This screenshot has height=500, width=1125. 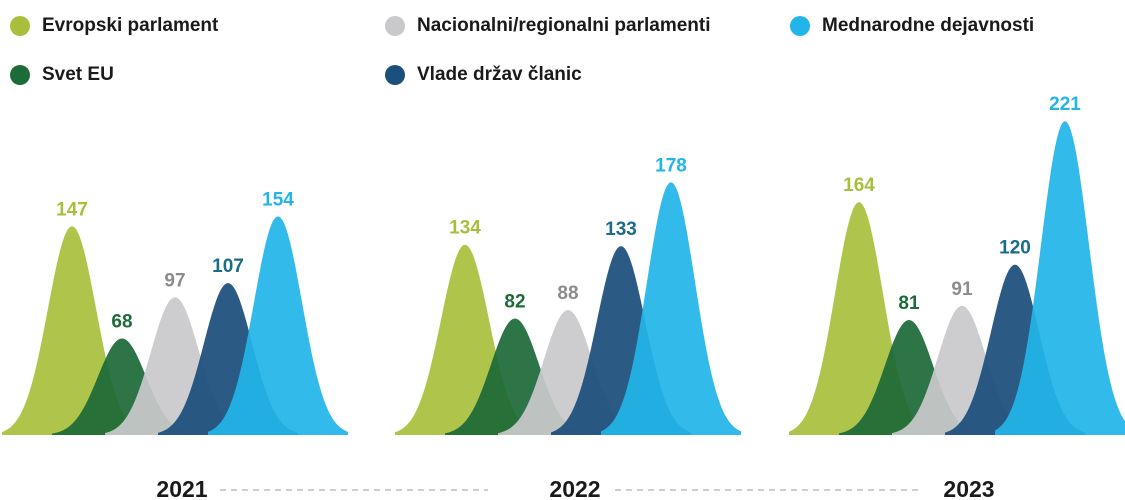 I want to click on value-label: 88, so click(x=567, y=293).